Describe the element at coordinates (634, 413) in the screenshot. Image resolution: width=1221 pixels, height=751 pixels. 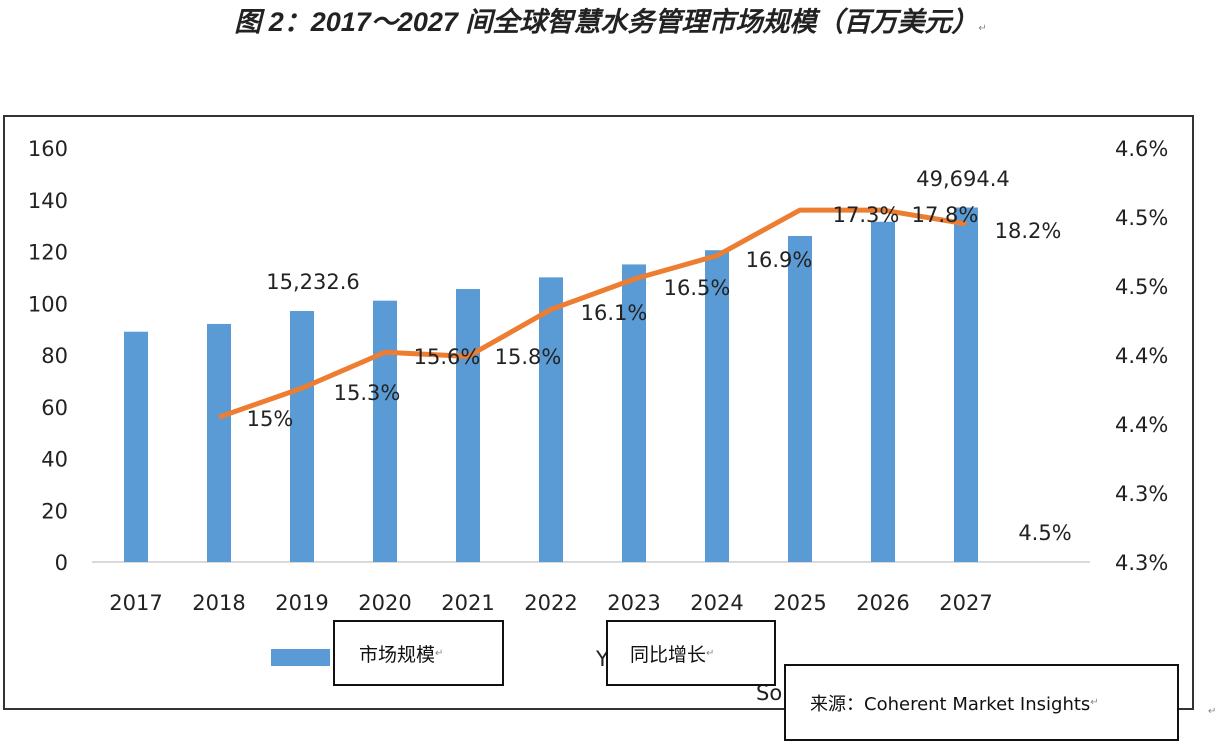
I see `bar-2023` at that location.